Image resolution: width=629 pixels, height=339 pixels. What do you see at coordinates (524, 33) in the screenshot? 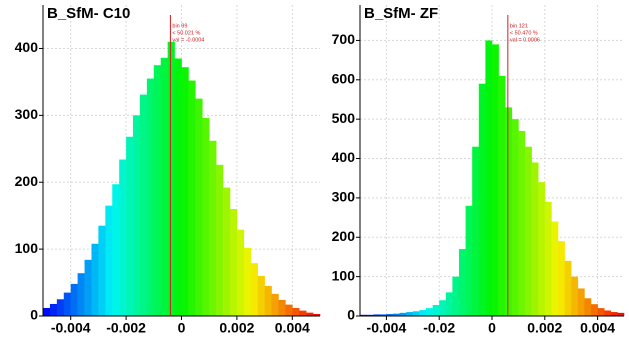
I see `marker-label: < 50.470 %` at bounding box center [524, 33].